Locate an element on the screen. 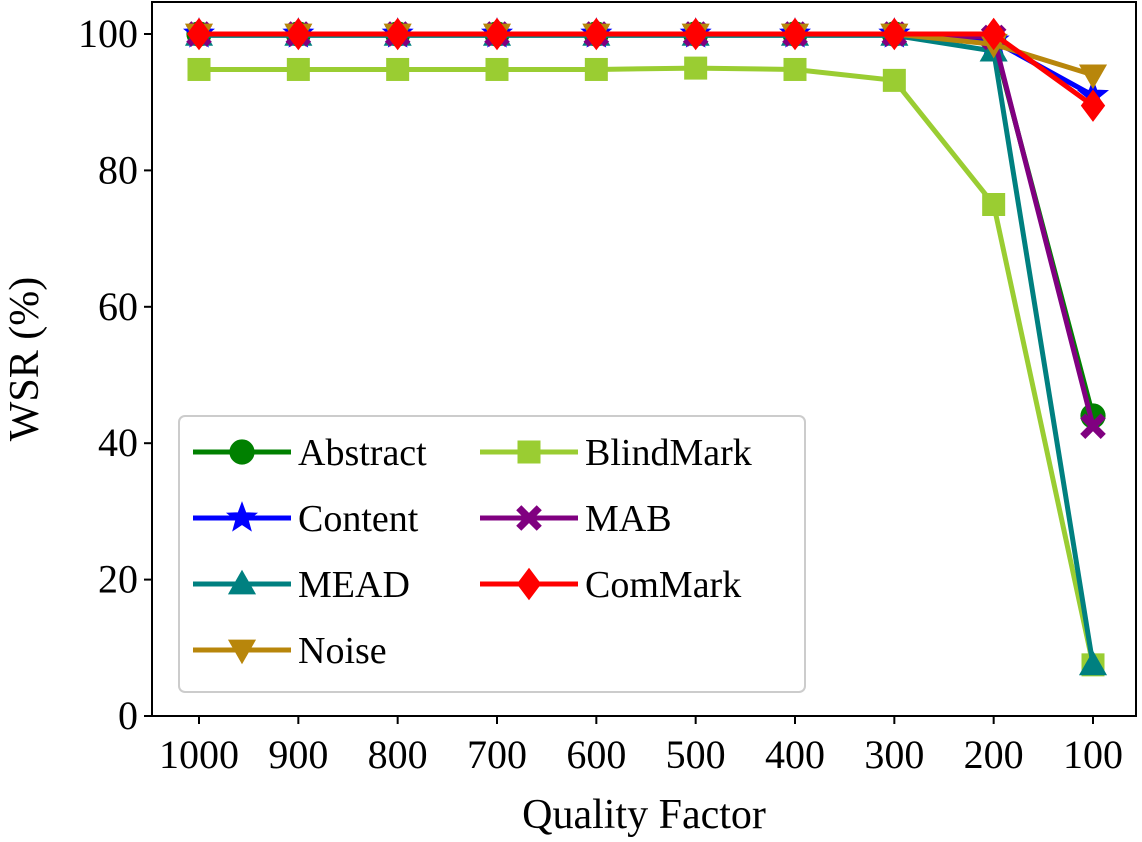 Image resolution: width=1142 pixels, height=842 pixels. y-tick-label: 20 is located at coordinates (118, 579).